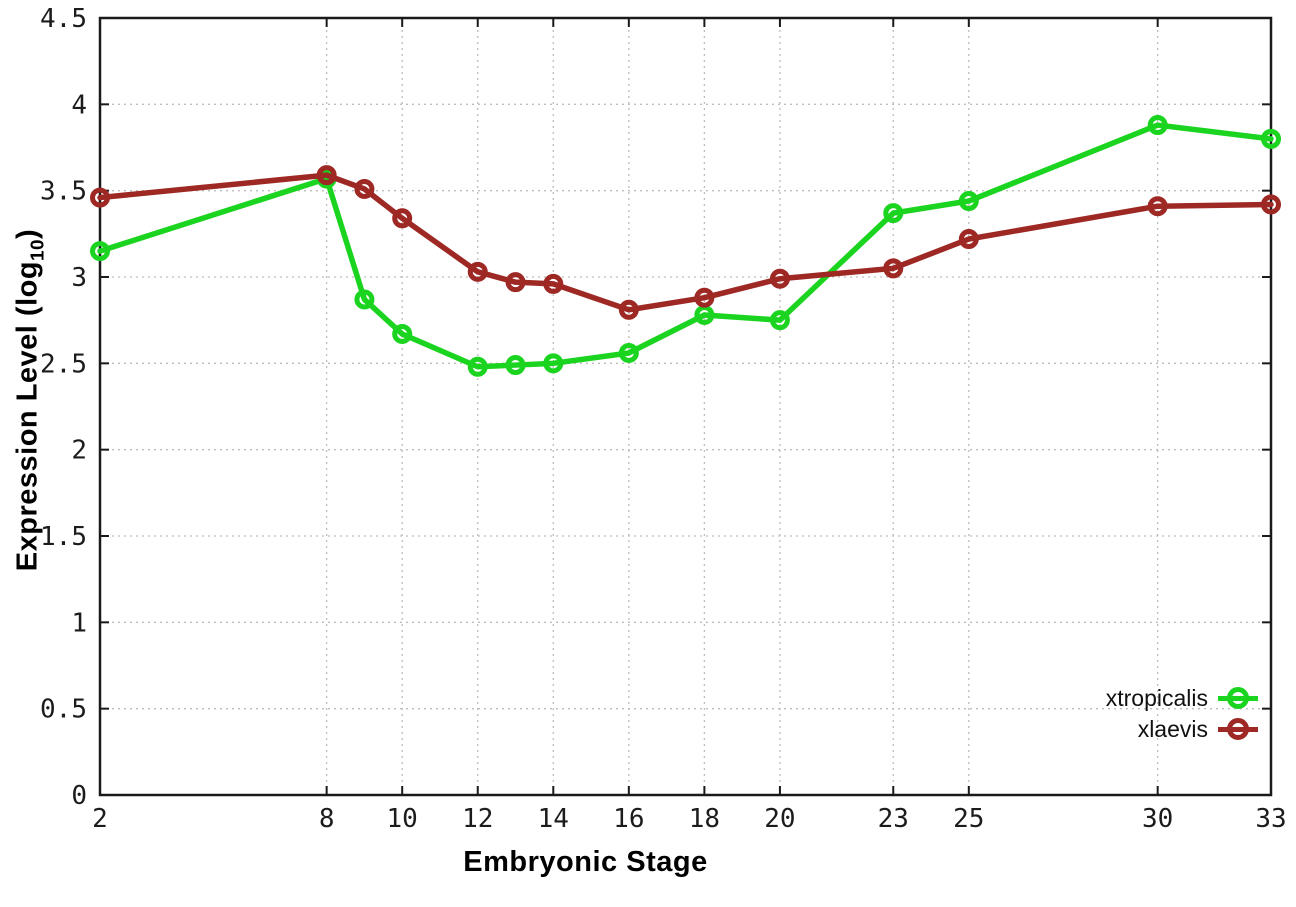  What do you see at coordinates (79, 278) in the screenshot?
I see `y-tick-label: 3` at bounding box center [79, 278].